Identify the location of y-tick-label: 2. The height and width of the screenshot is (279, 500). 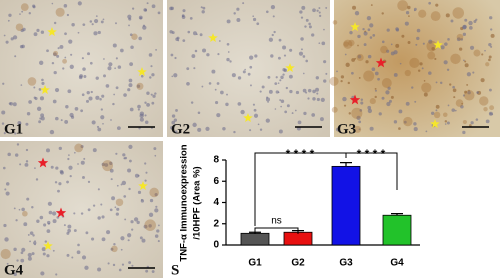
(216, 223).